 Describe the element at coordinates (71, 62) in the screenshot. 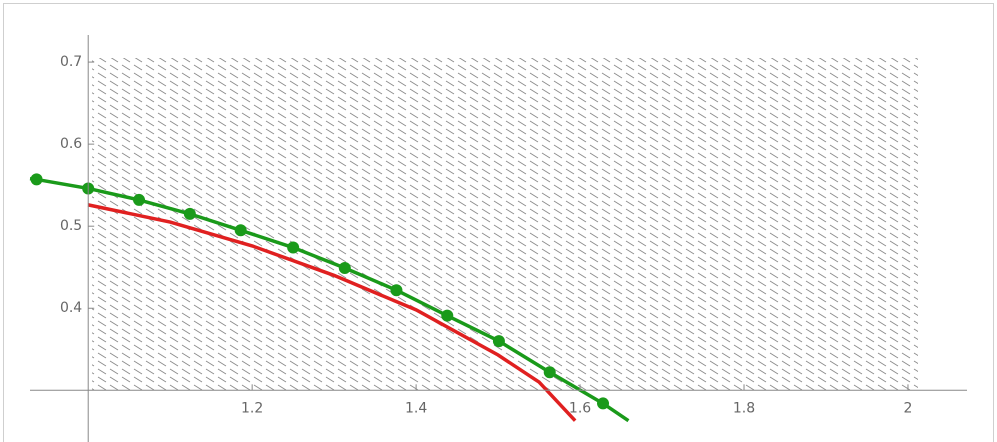

I see `y-tick-label: 0.7` at that location.